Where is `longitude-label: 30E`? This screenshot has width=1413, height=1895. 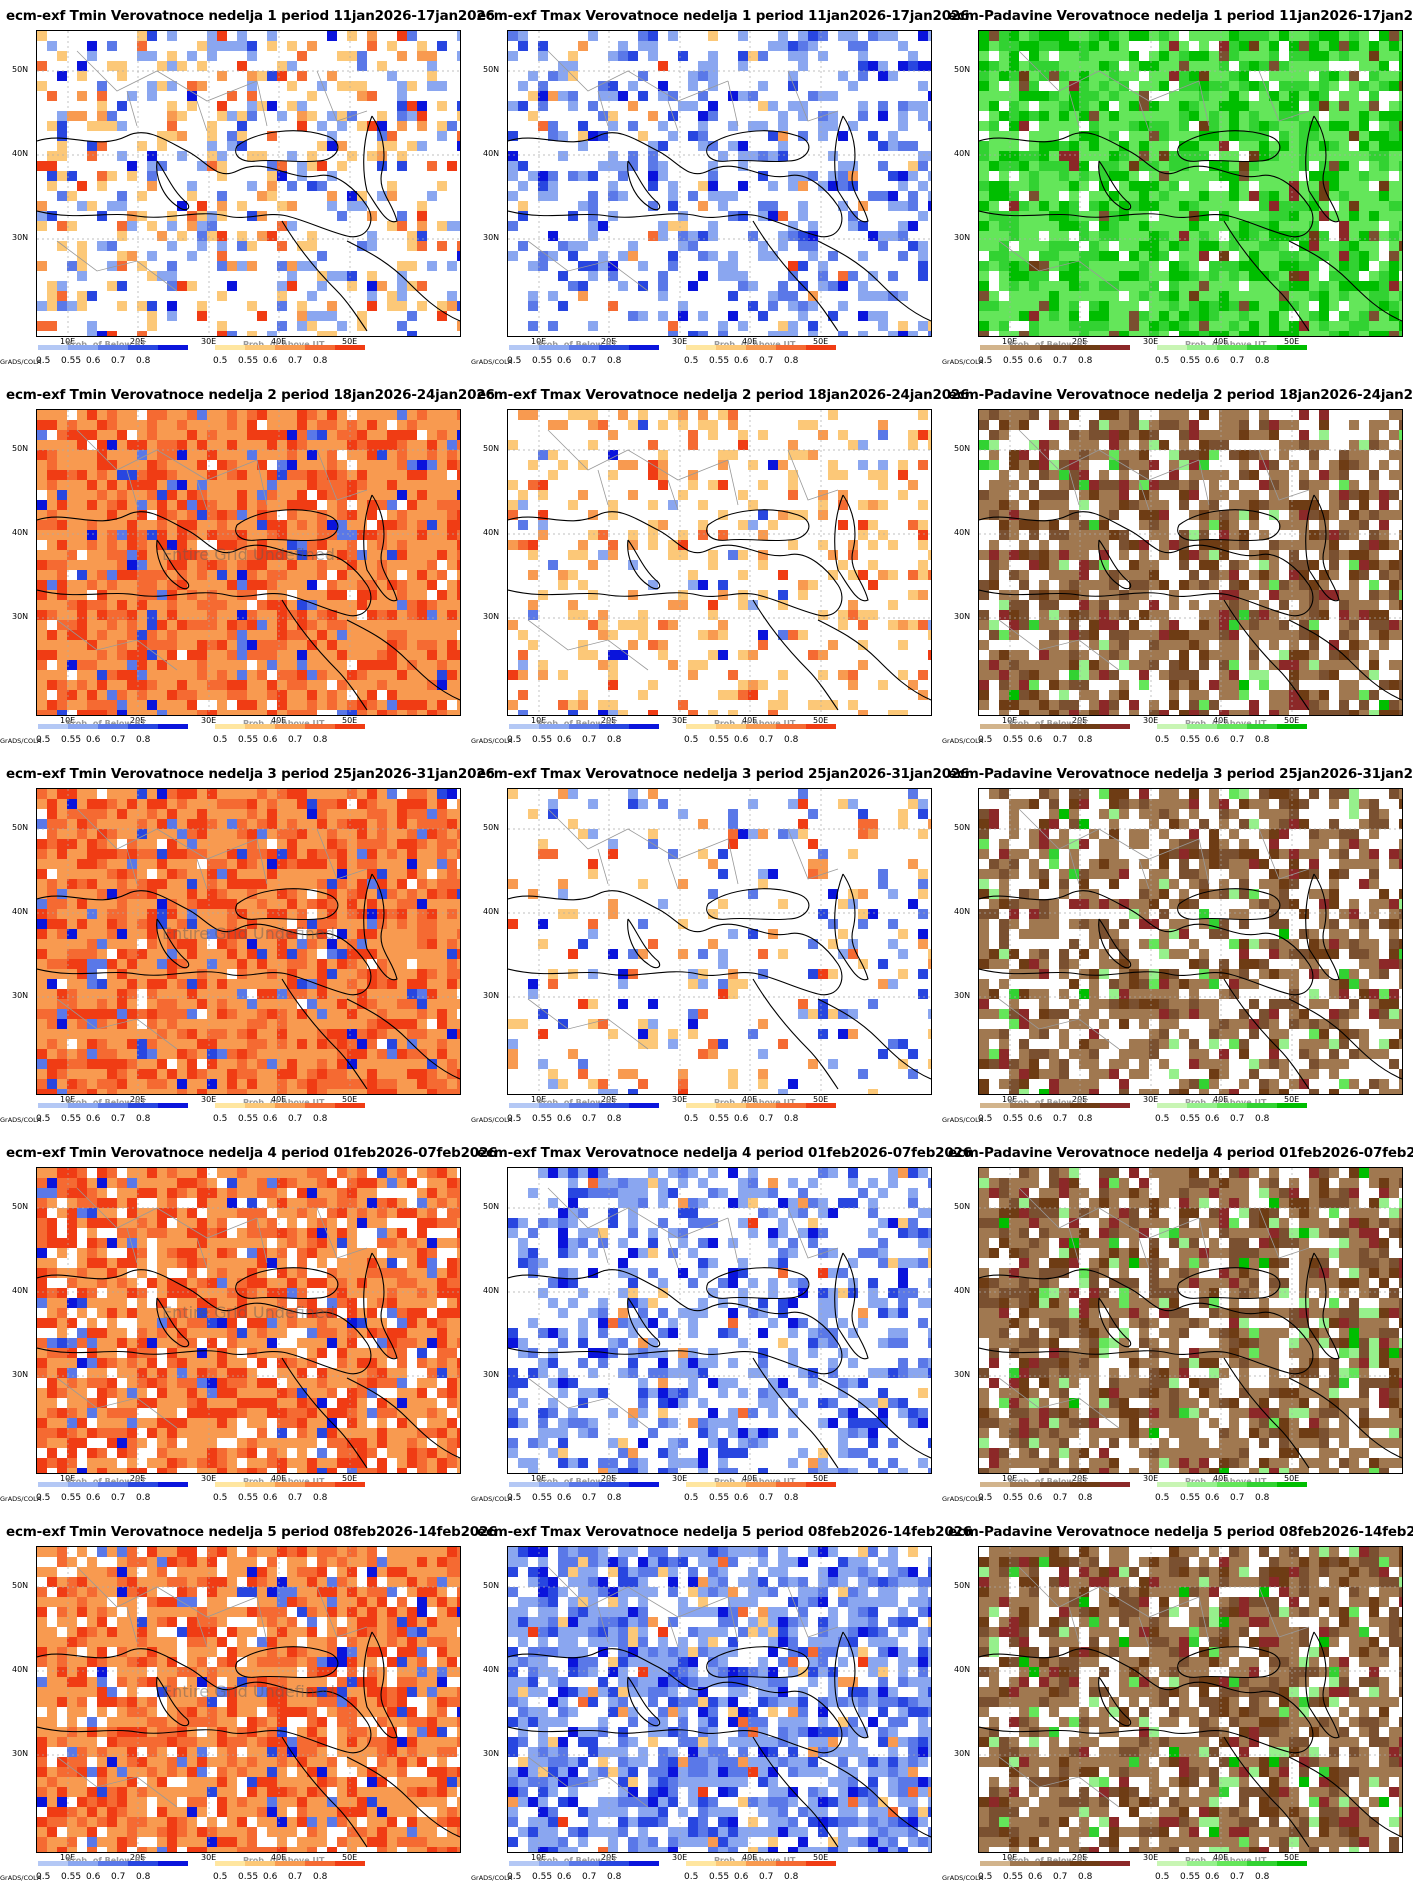 longitude-label: 30E is located at coordinates (209, 341).